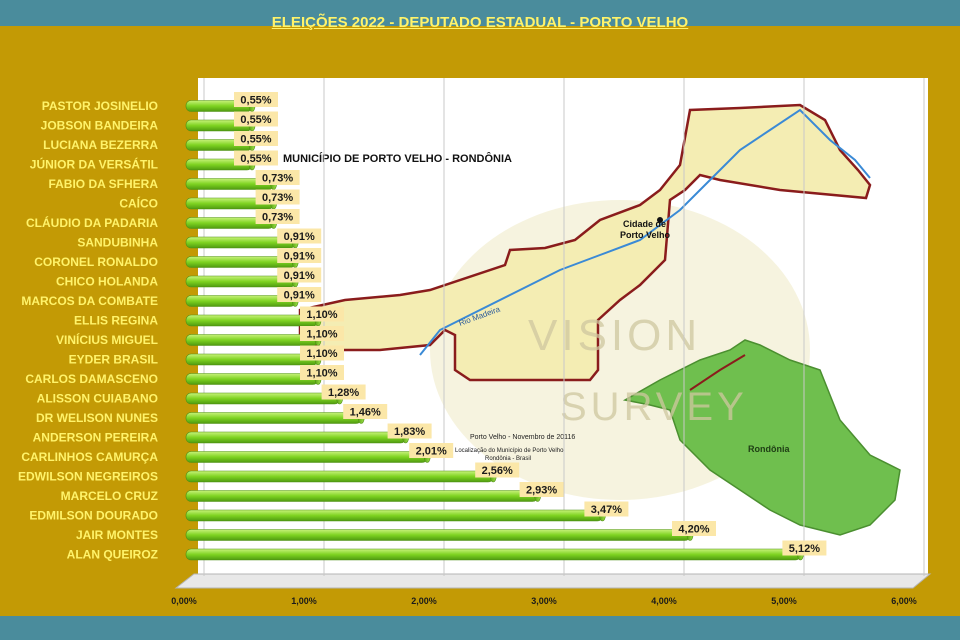 The image size is (960, 640). I want to click on category-label: CAÍCO, so click(138, 203).